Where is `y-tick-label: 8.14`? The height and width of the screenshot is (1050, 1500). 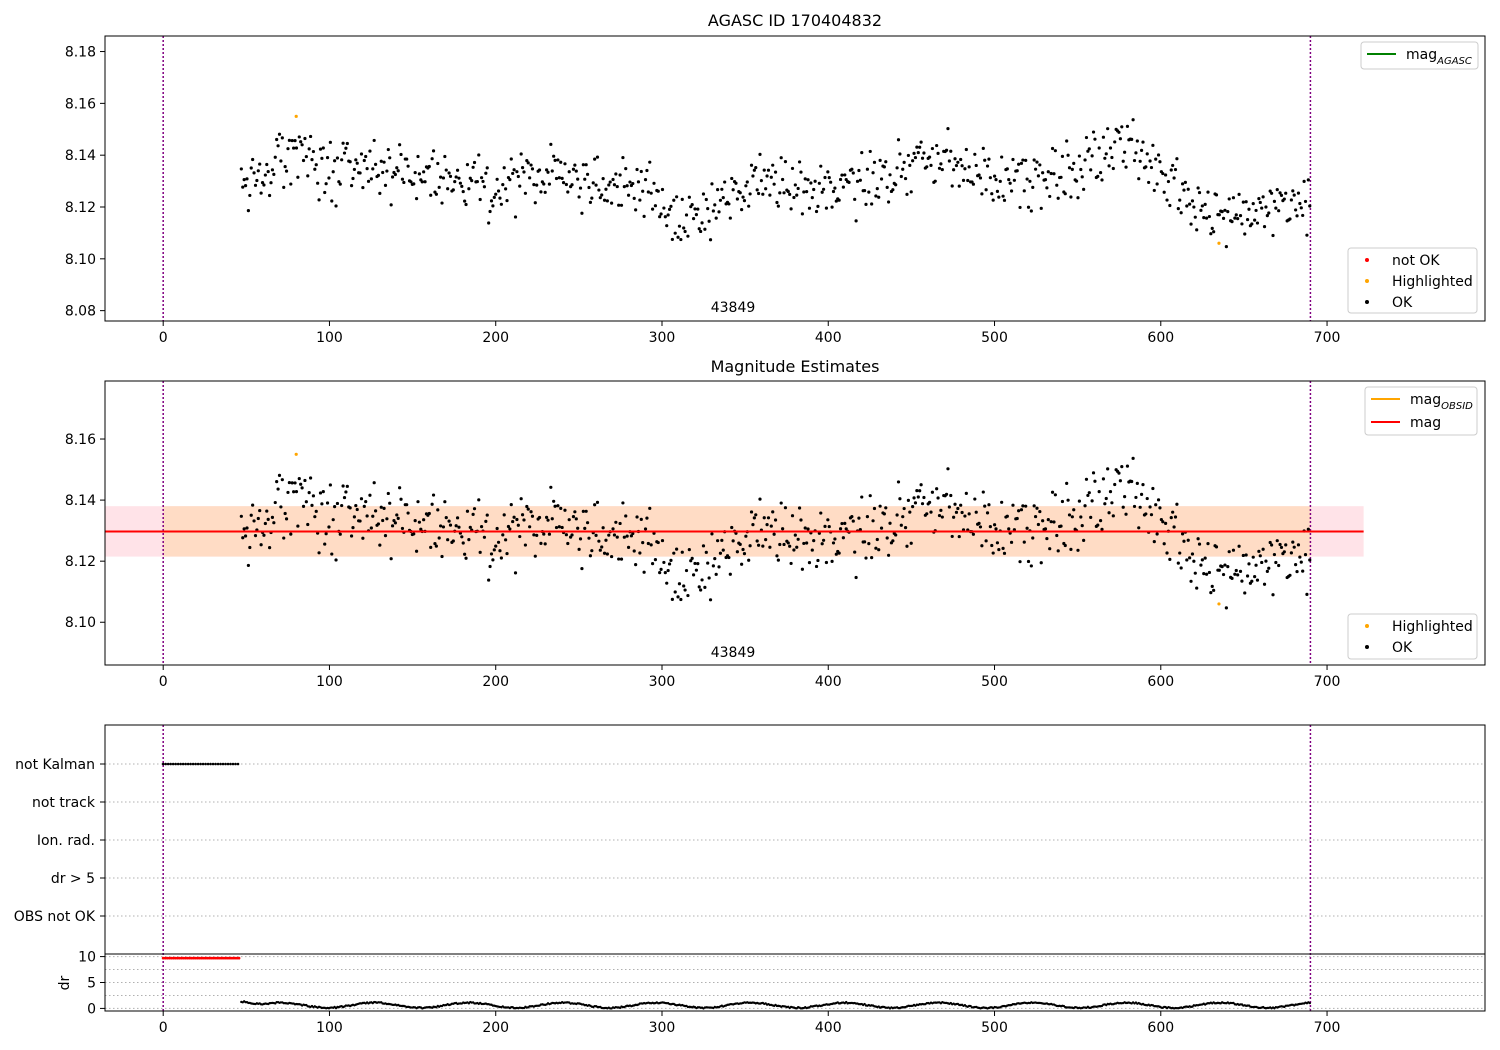
y-tick-label: 8.14 is located at coordinates (80, 501).